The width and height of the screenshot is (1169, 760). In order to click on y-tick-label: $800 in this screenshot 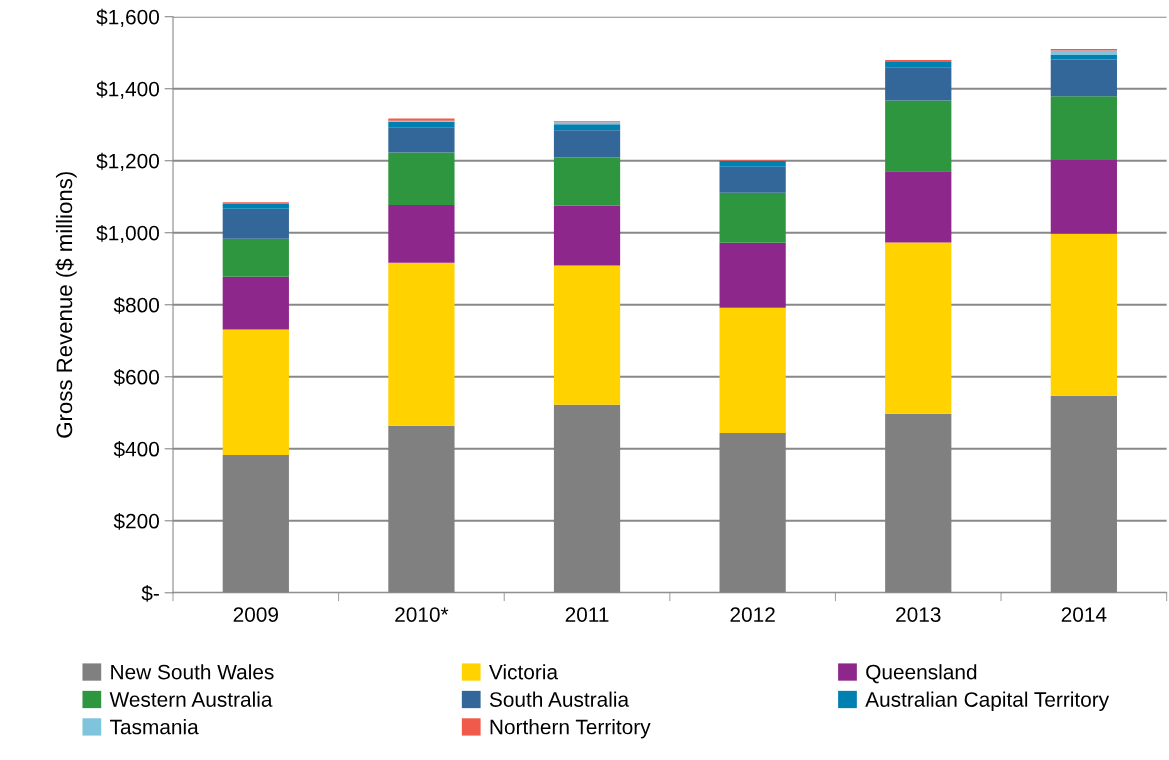, I will do `click(136, 305)`.